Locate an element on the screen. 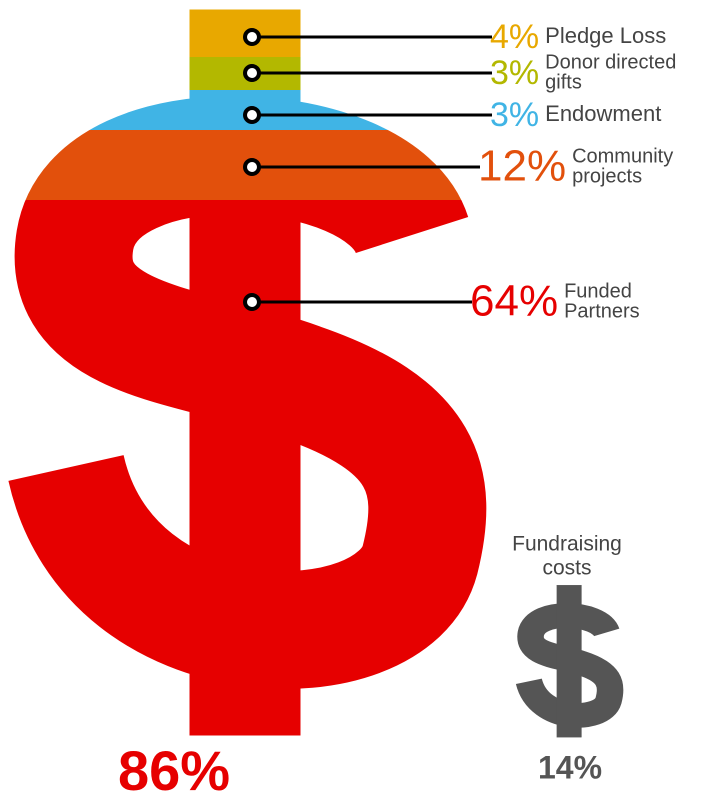  fundraising-percent: 14% is located at coordinates (570, 767).